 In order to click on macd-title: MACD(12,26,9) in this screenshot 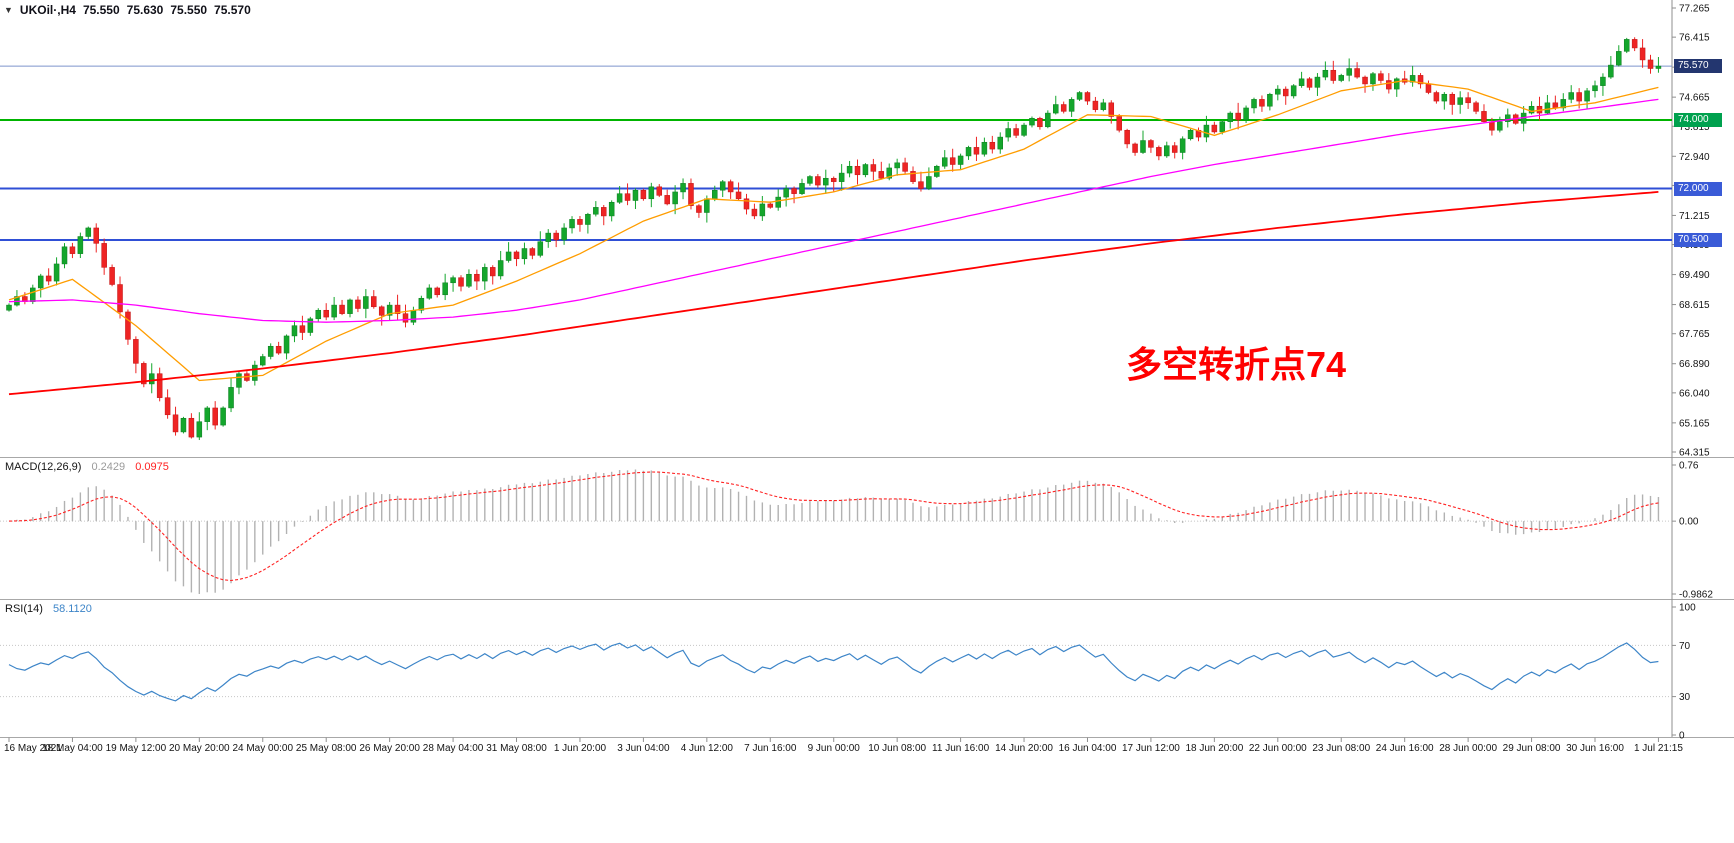, I will do `click(43, 467)`.